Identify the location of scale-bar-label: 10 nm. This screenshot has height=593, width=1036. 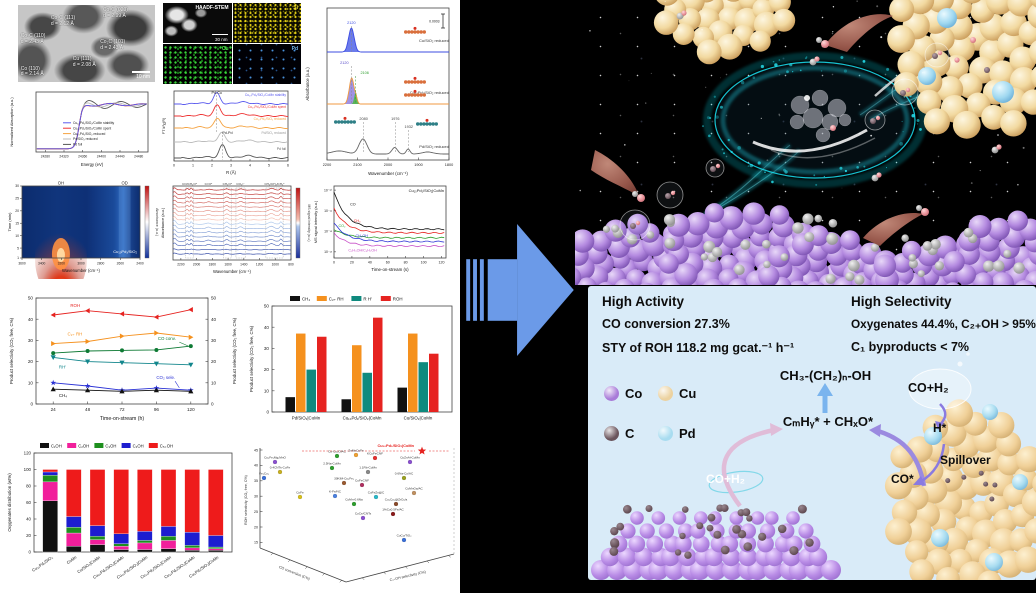
(143, 77).